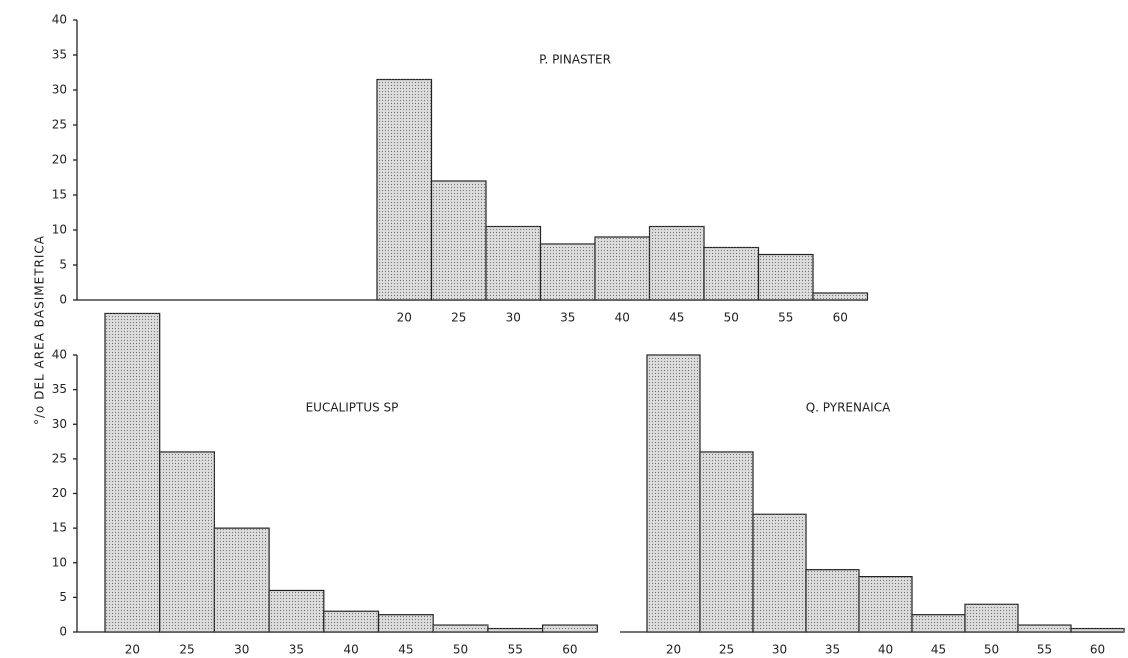  What do you see at coordinates (848, 408) in the screenshot?
I see `chart-title: Q. PYRENAICA` at bounding box center [848, 408].